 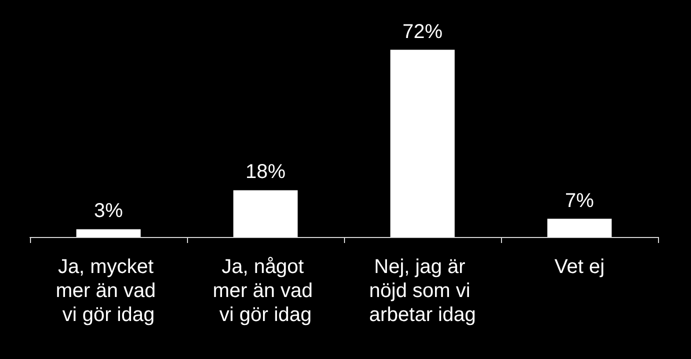 I want to click on data-label: 3%, so click(x=109, y=211).